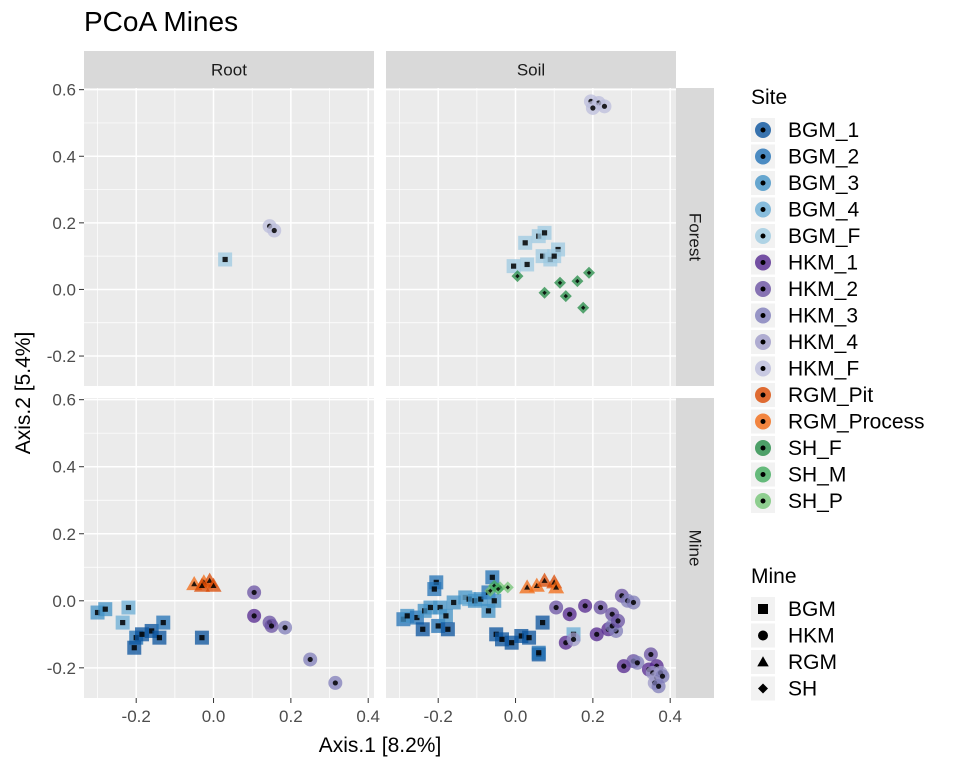 The width and height of the screenshot is (960, 768). I want to click on legend-mine-label: HKM, so click(811, 636).